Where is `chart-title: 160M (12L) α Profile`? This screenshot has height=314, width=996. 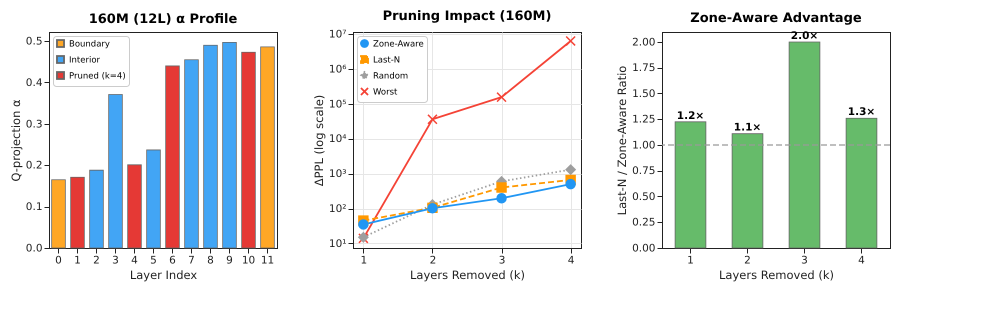
chart-title: 160M (12L) α Profile is located at coordinates (163, 19).